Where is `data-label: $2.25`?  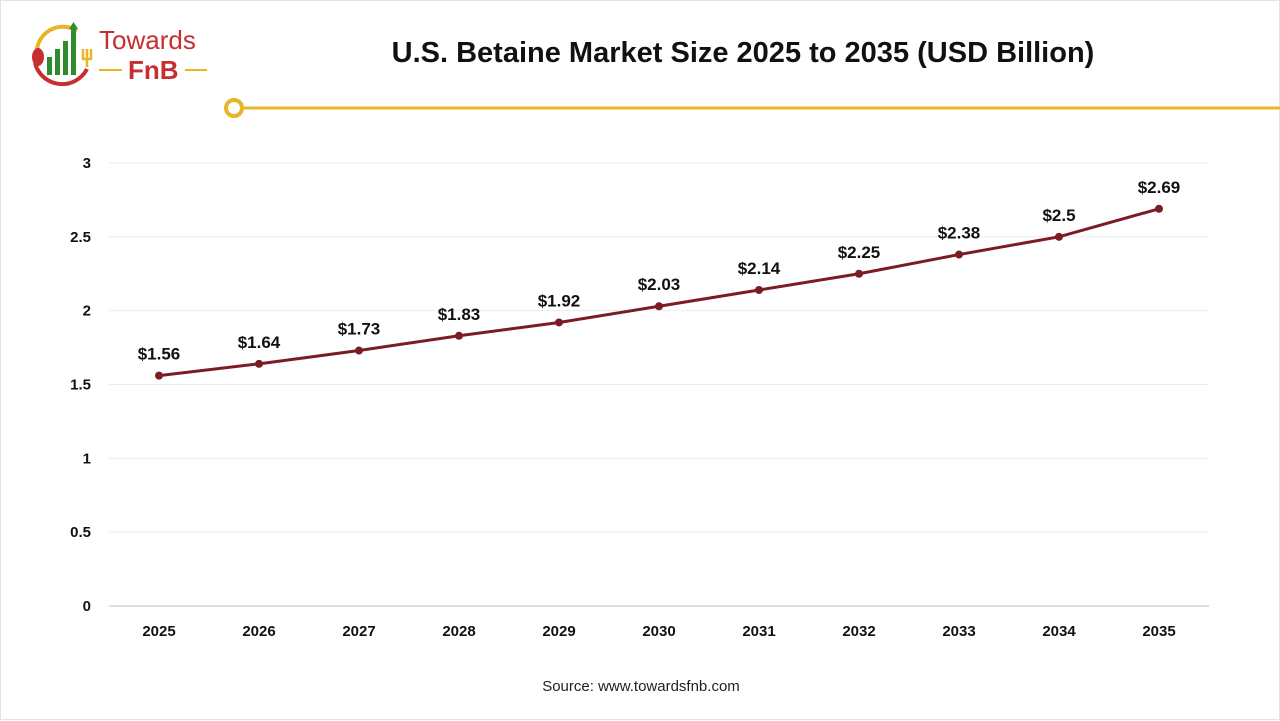 data-label: $2.25 is located at coordinates (859, 252).